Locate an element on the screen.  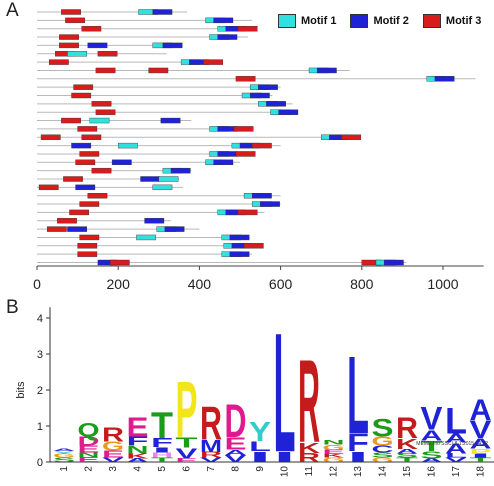
x-tick-label: 400 is located at coordinates (200, 284).